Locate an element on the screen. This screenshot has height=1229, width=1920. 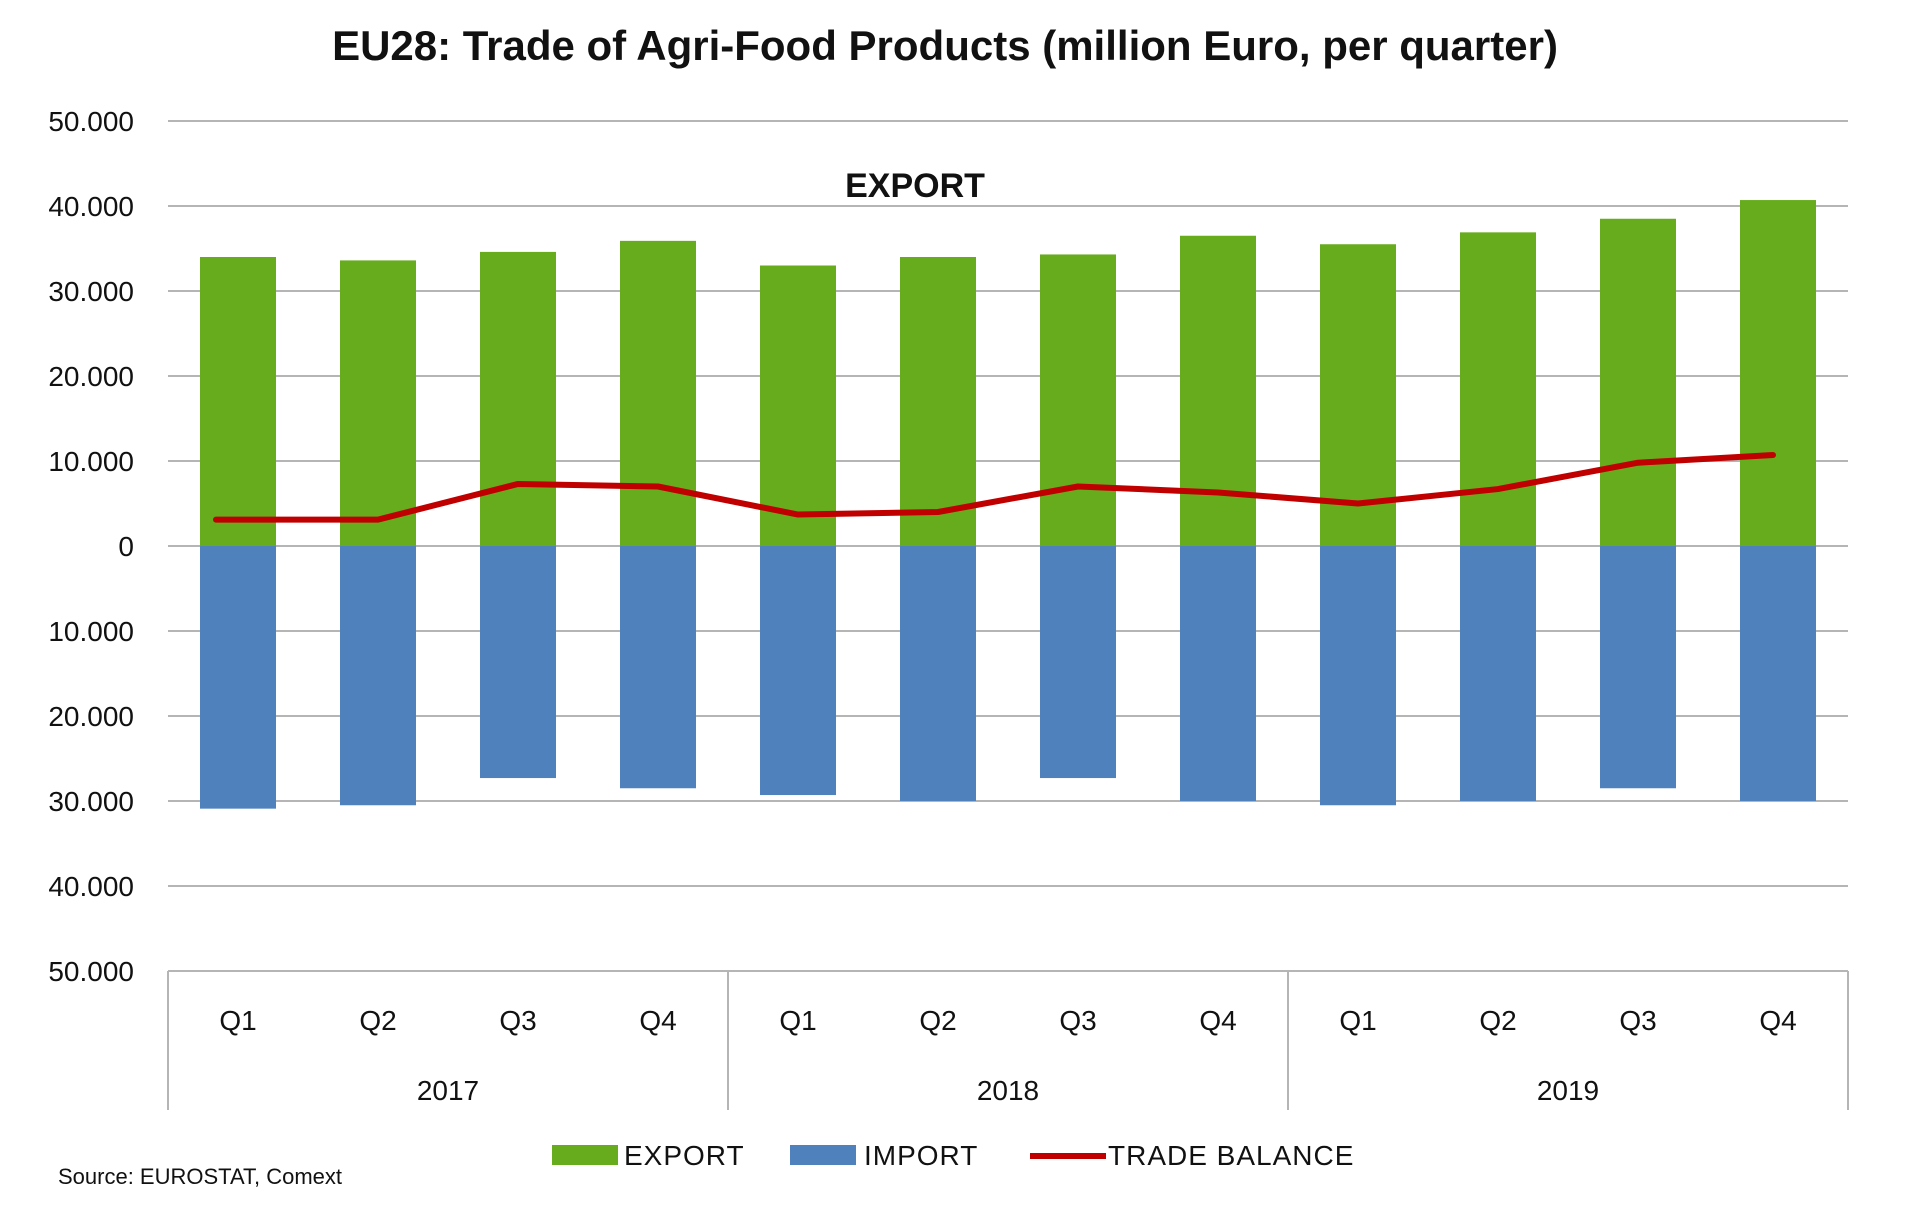
legend-label-export: EXPORT is located at coordinates (684, 1155).